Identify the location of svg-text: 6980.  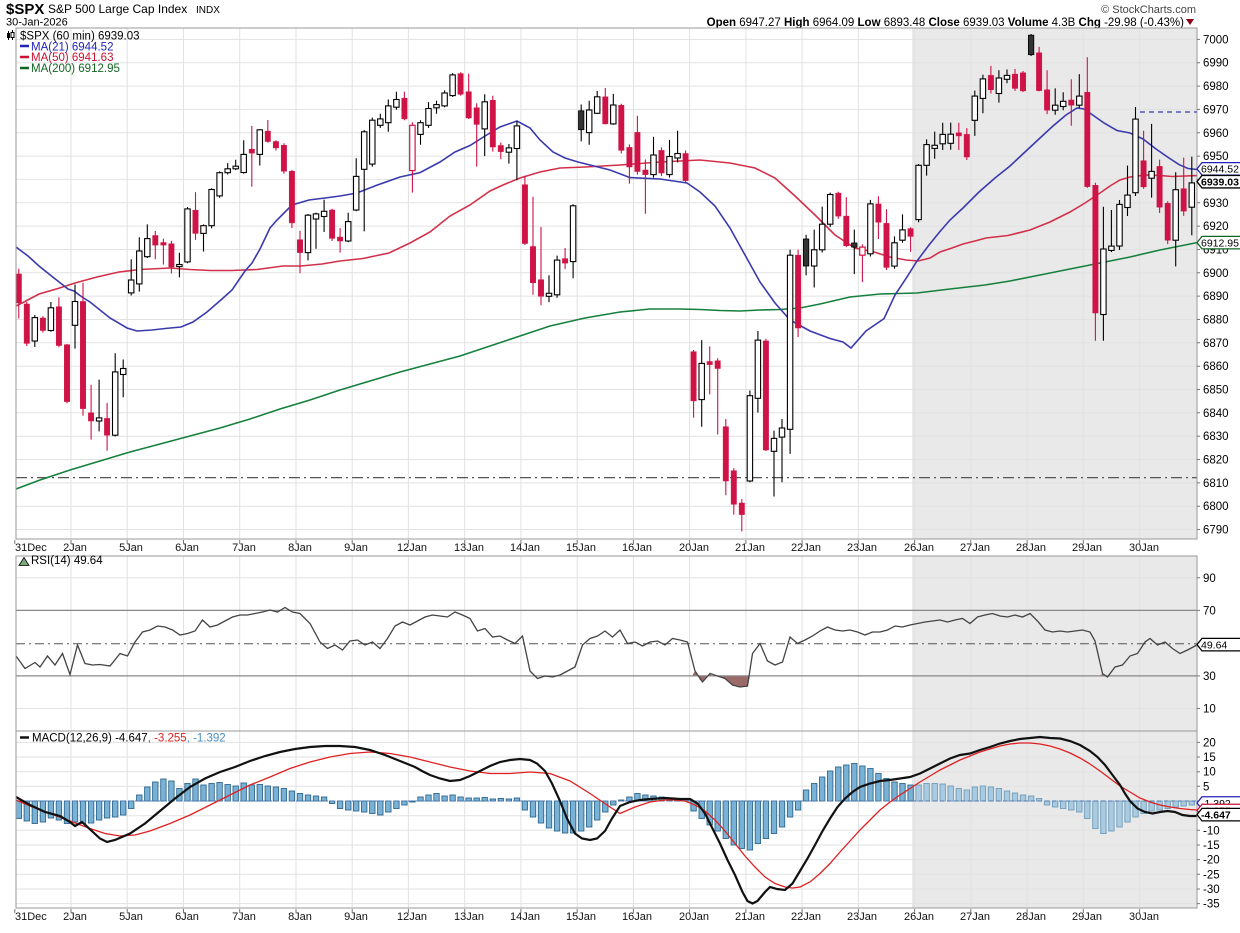
(1216, 87).